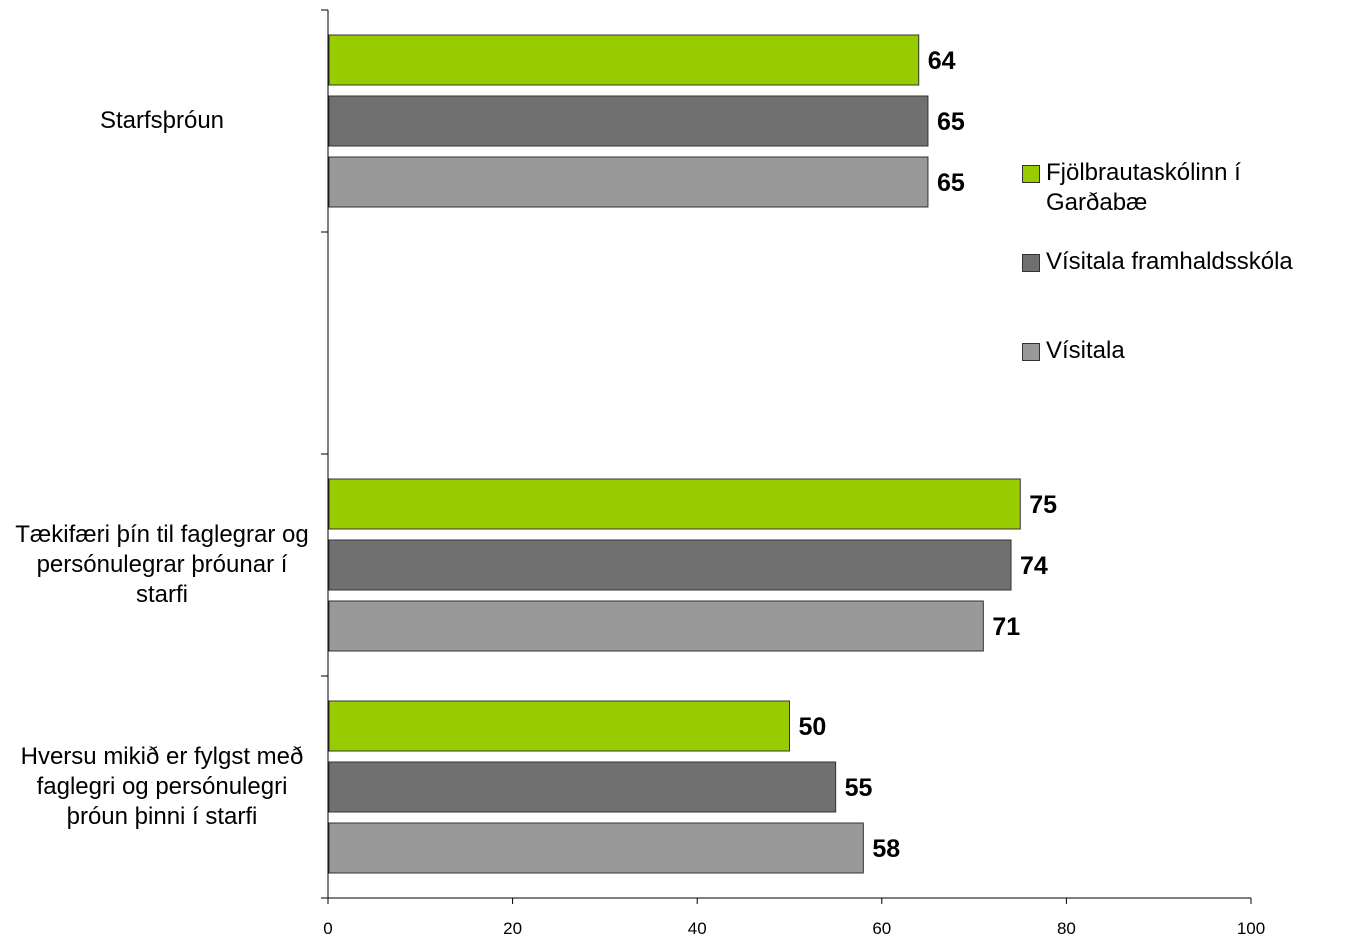  I want to click on legend-label: Vísitala framhaldsskóla, so click(1169, 261).